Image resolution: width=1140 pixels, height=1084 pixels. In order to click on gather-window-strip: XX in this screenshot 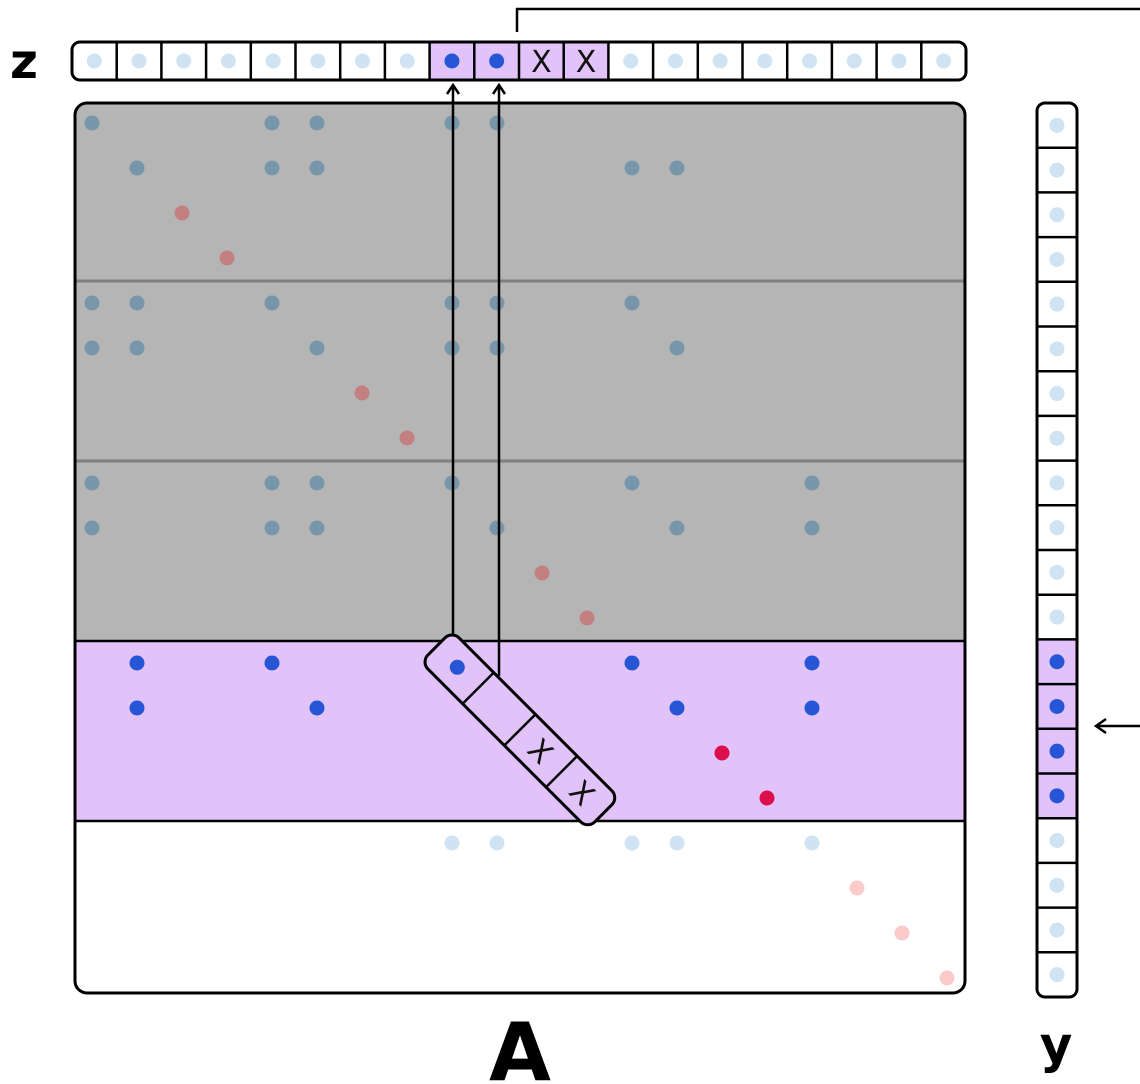, I will do `click(520, 730)`.